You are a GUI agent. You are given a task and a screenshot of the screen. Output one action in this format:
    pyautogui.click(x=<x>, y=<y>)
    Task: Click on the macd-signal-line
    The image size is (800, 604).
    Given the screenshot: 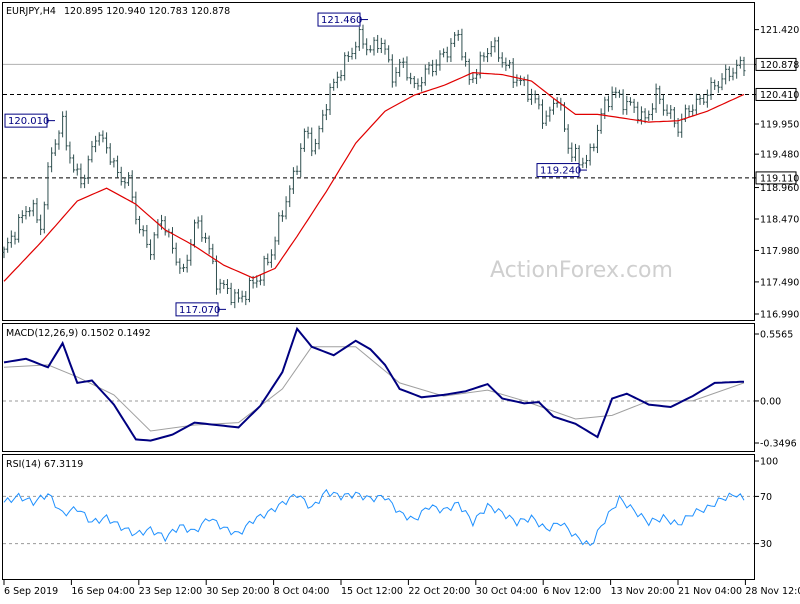 What is the action you would take?
    pyautogui.click(x=374, y=389)
    